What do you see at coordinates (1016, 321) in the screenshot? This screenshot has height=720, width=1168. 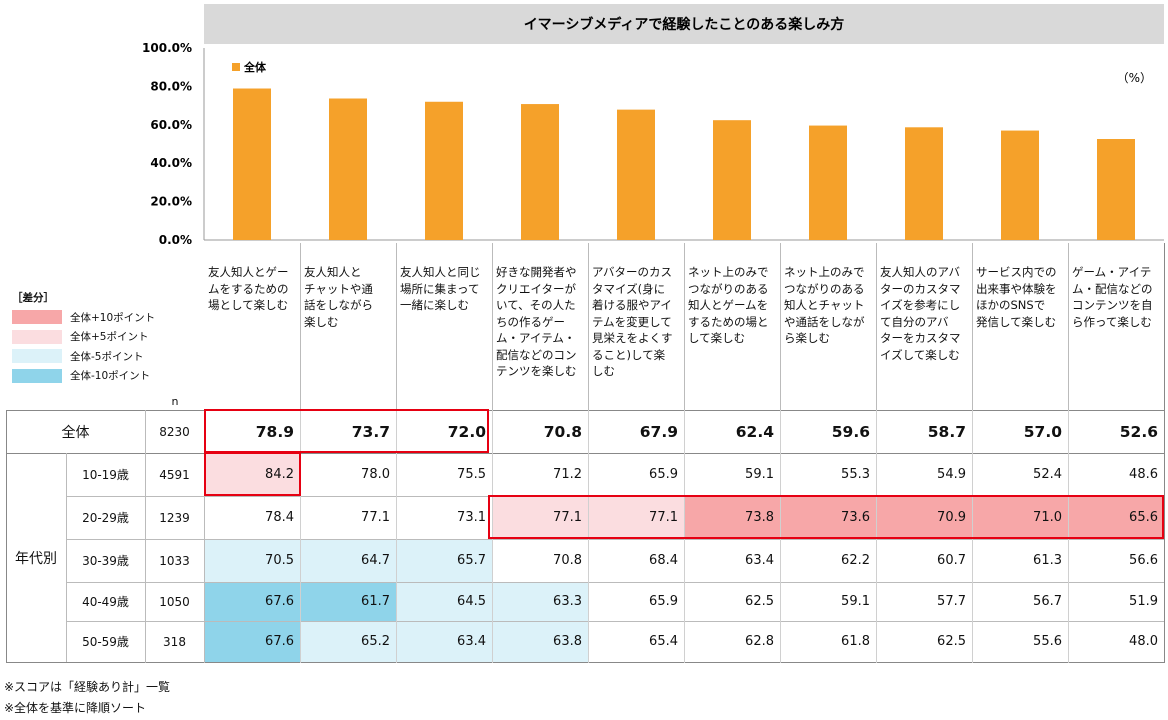 I see `column-header-line: 発信して楽しむ` at bounding box center [1016, 321].